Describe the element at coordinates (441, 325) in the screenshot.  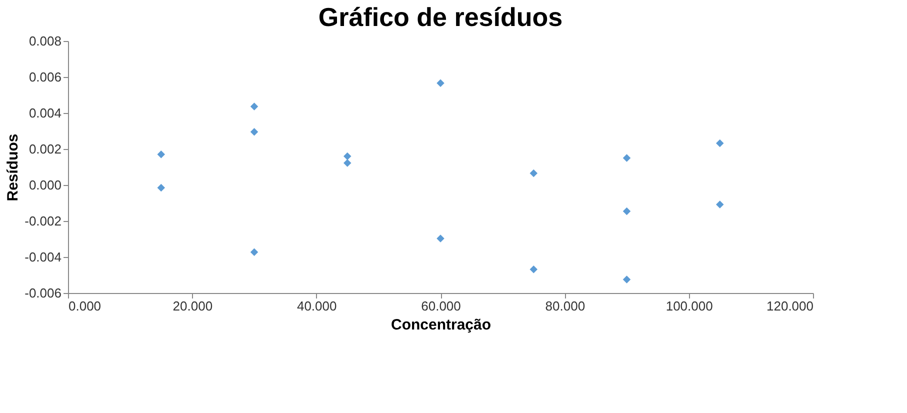
I see `x-axis-title: Concentração` at that location.